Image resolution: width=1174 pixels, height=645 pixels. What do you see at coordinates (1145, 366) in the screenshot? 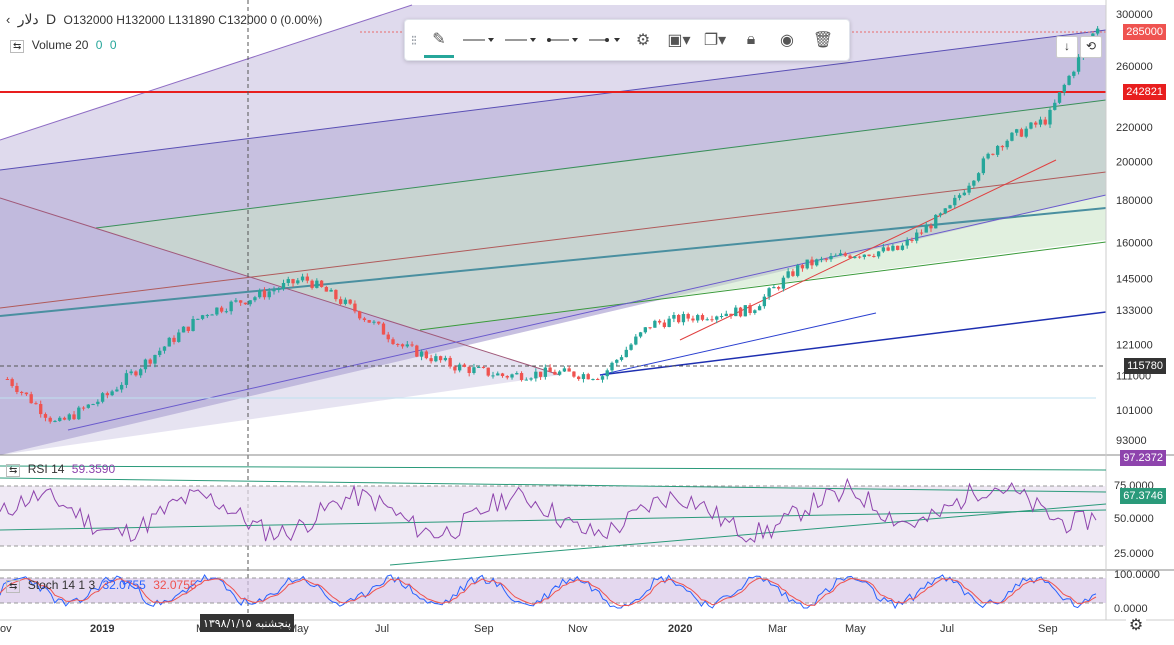
I see `crosshair-price-badge: 115780` at bounding box center [1145, 366].